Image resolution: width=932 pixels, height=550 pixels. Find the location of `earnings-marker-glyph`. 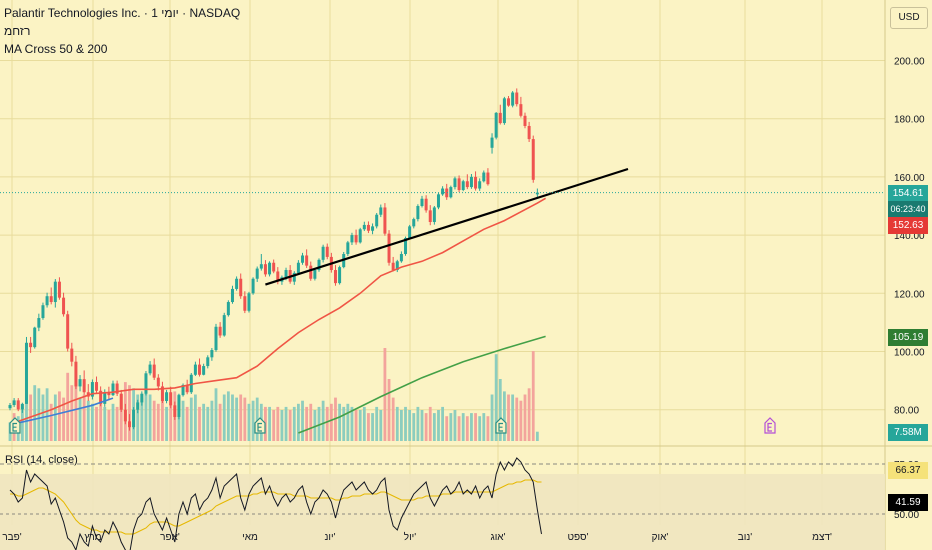

earnings-marker-glyph is located at coordinates (769, 427).